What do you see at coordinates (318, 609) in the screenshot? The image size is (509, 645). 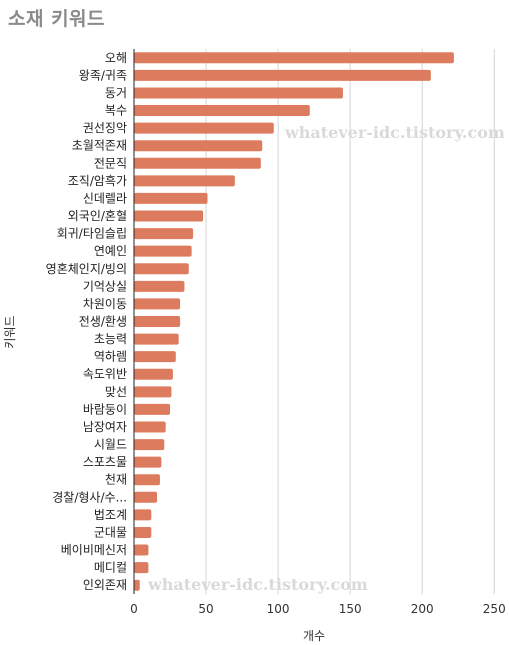 I see `x-tick-labels: 0 50 100 150 200 250` at bounding box center [318, 609].